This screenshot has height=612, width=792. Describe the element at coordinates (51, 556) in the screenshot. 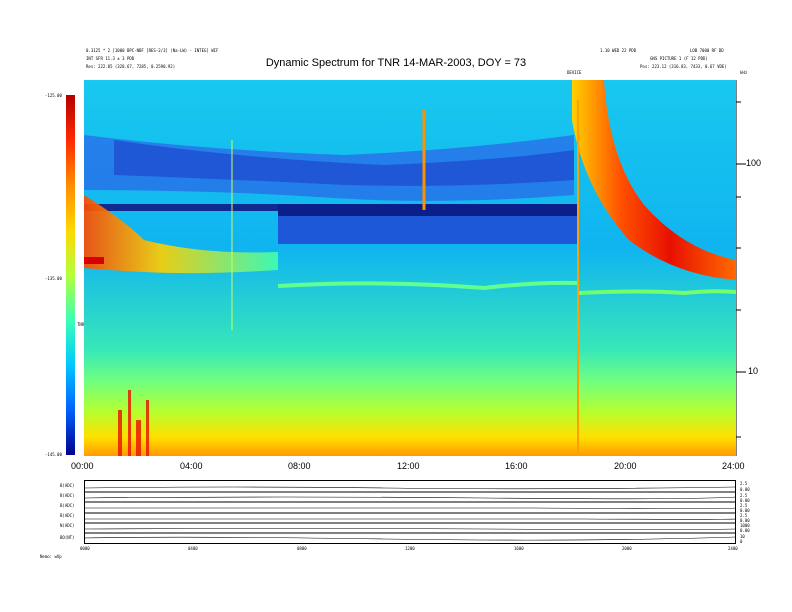

I see `panel-footer: Nemo: wVp` at that location.